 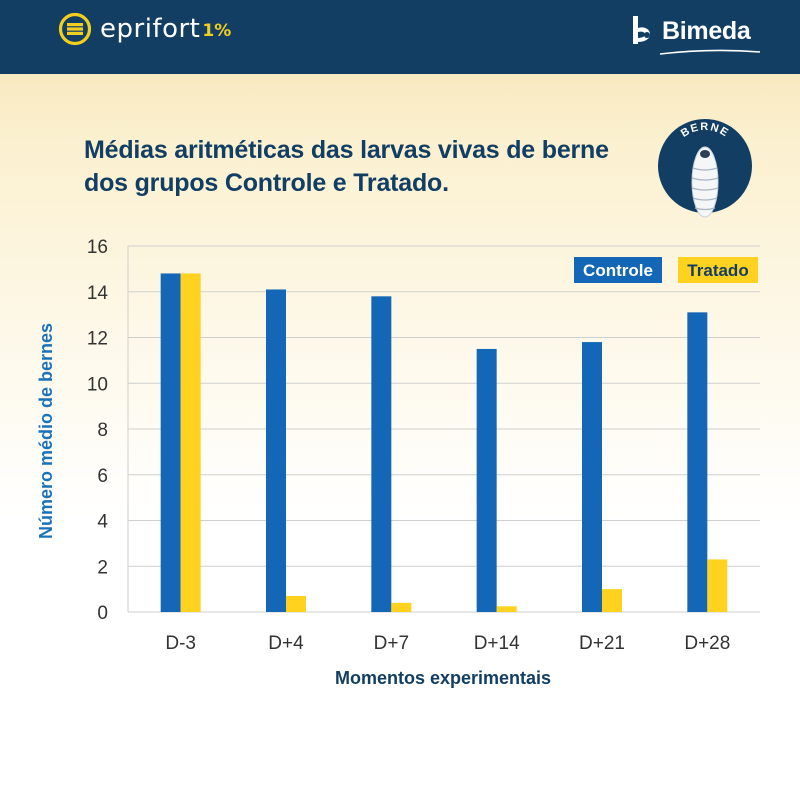 What do you see at coordinates (75, 29) in the screenshot?
I see `eprifort-logo-icon` at bounding box center [75, 29].